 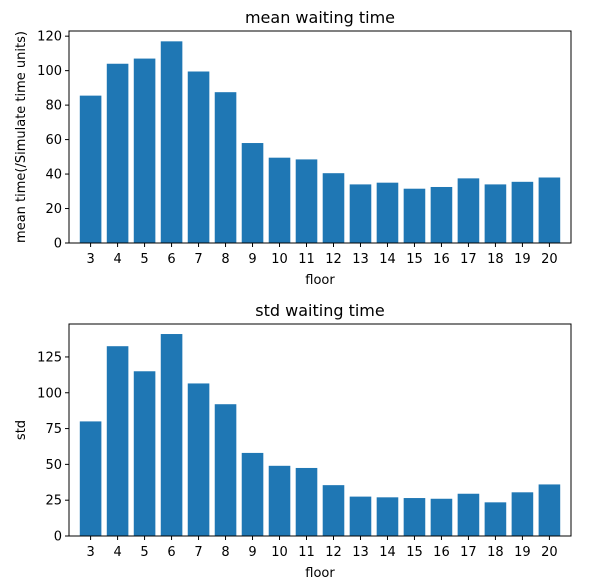 I want to click on chart-title: std waiting time, so click(x=319, y=310).